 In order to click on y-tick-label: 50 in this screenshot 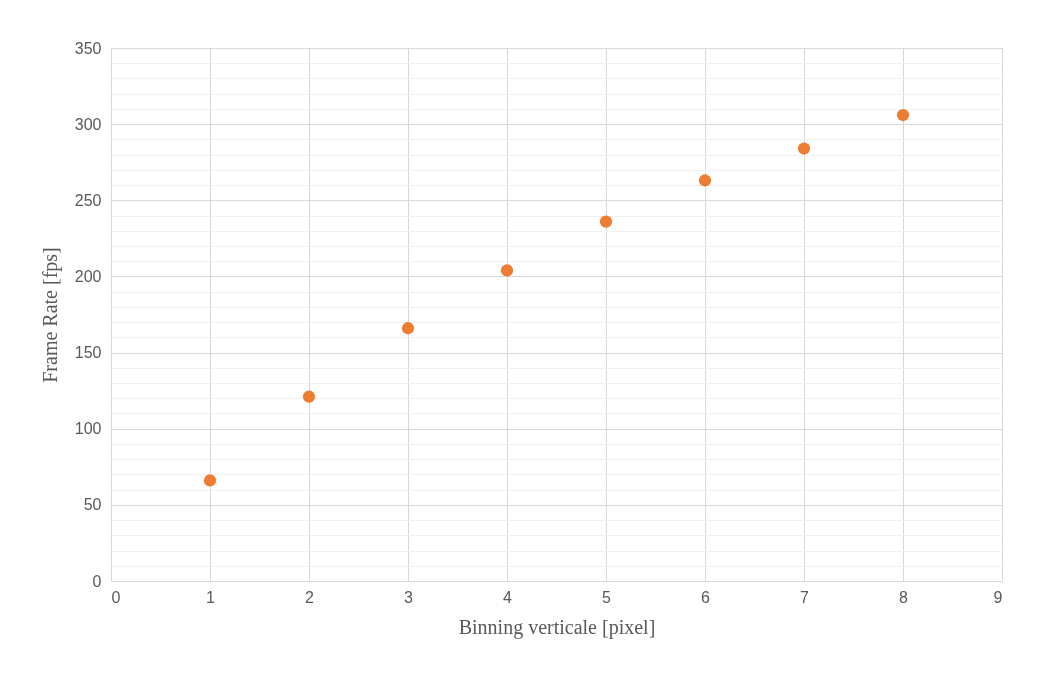, I will do `click(92, 505)`.